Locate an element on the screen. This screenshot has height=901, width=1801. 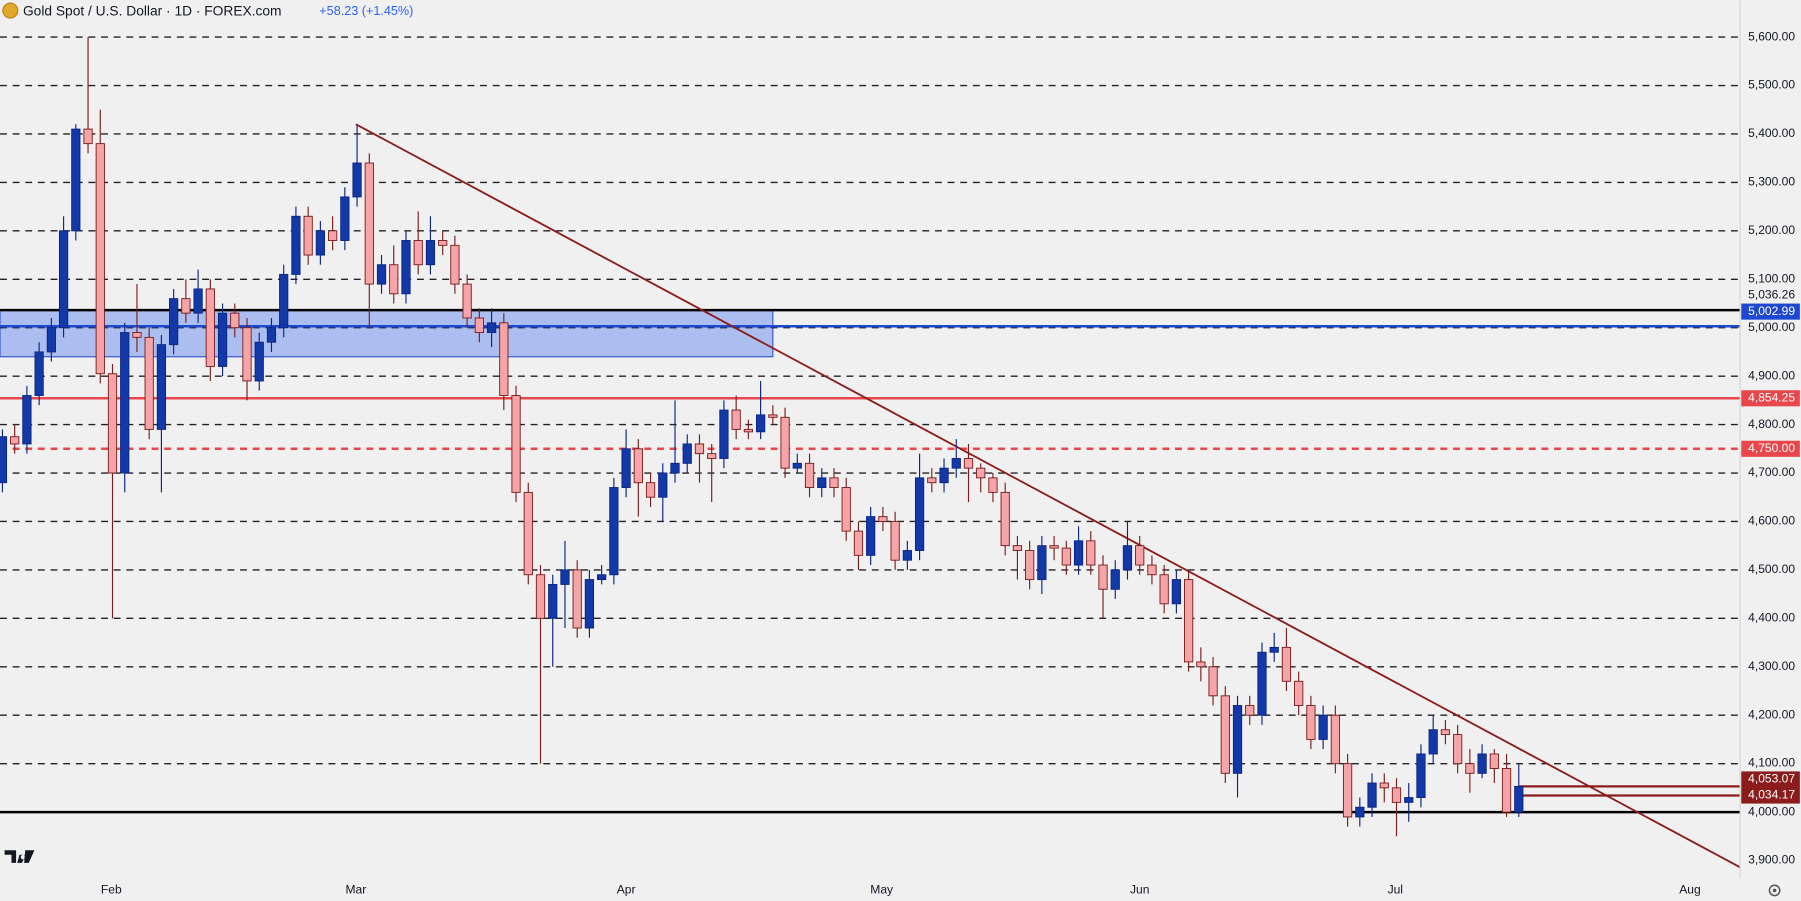
symbol-title: Gold Spot / U.S. Dollar · 1D · FOREX.com is located at coordinates (152, 10).